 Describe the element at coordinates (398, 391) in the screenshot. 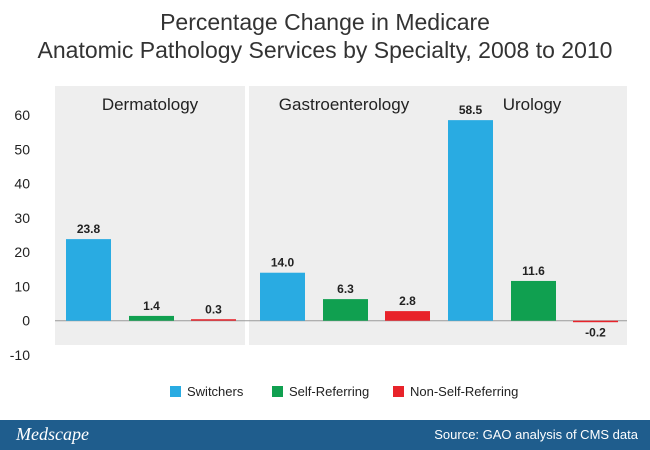

I see `legend-swatch-non-self-referring` at that location.